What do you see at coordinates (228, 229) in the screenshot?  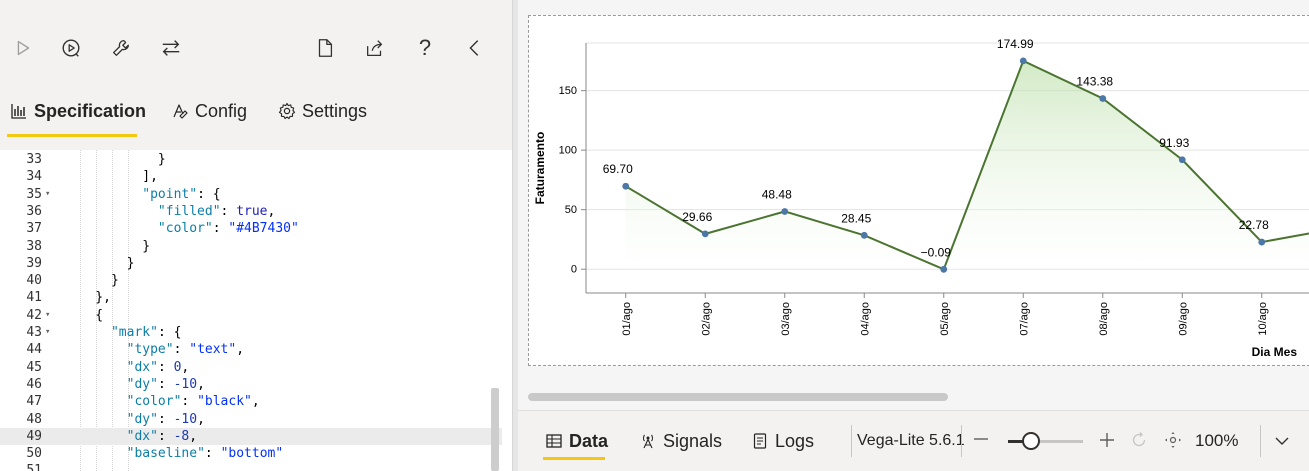 I see `code-text: "color": "#4B7430"` at bounding box center [228, 229].